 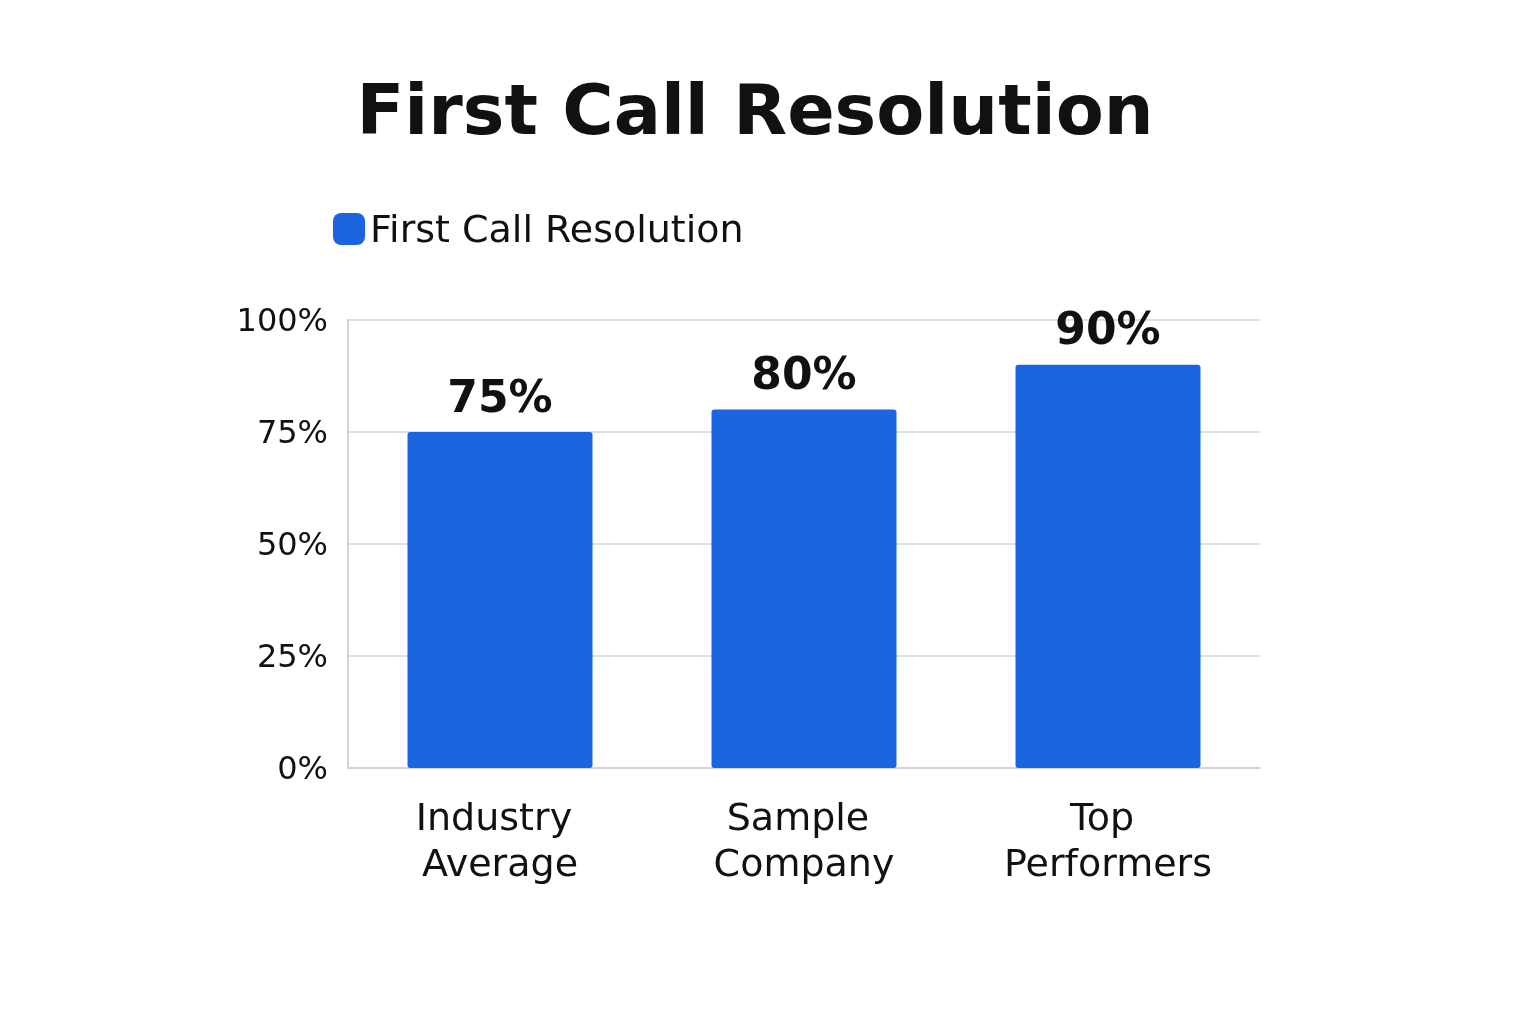 What do you see at coordinates (804, 840) in the screenshot?
I see `x-tick-label: Sample Company` at bounding box center [804, 840].